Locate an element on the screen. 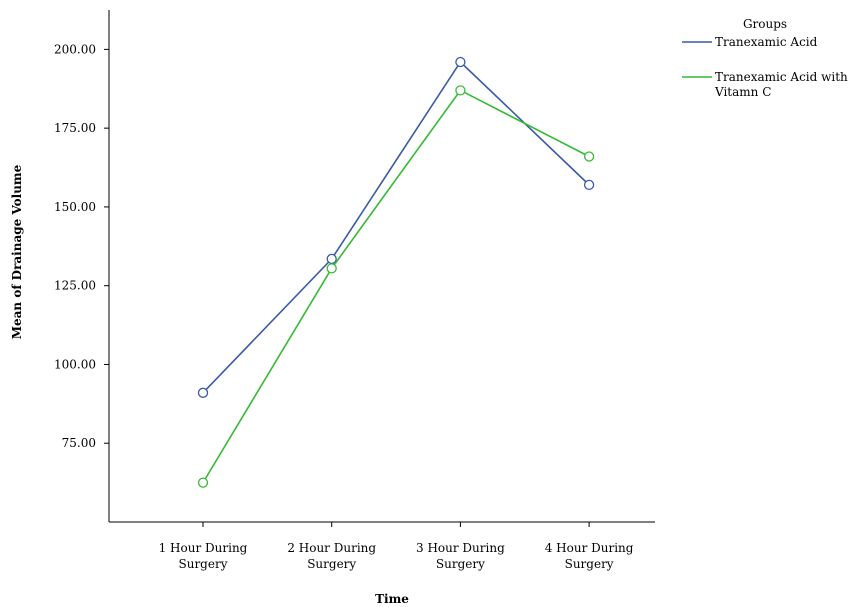 This screenshot has height=607, width=854. legend-title: Groups is located at coordinates (765, 24).